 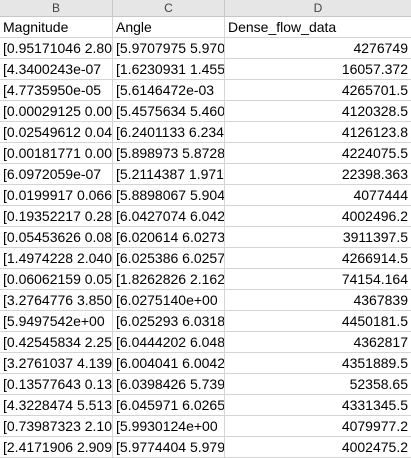 I want to click on table-row: [4.3400243e-07 [1.6230931 1.4555 16057.372, so click(x=205, y=69).